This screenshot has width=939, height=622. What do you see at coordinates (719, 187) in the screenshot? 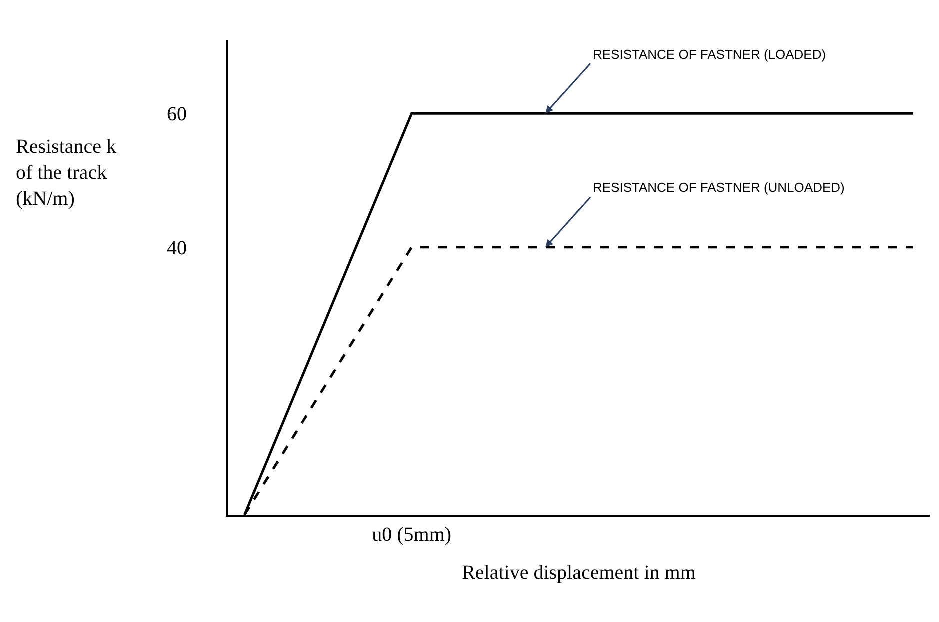
I see `annotation: RESISTANCE OF FASTNER (UNLOADED)` at bounding box center [719, 187].